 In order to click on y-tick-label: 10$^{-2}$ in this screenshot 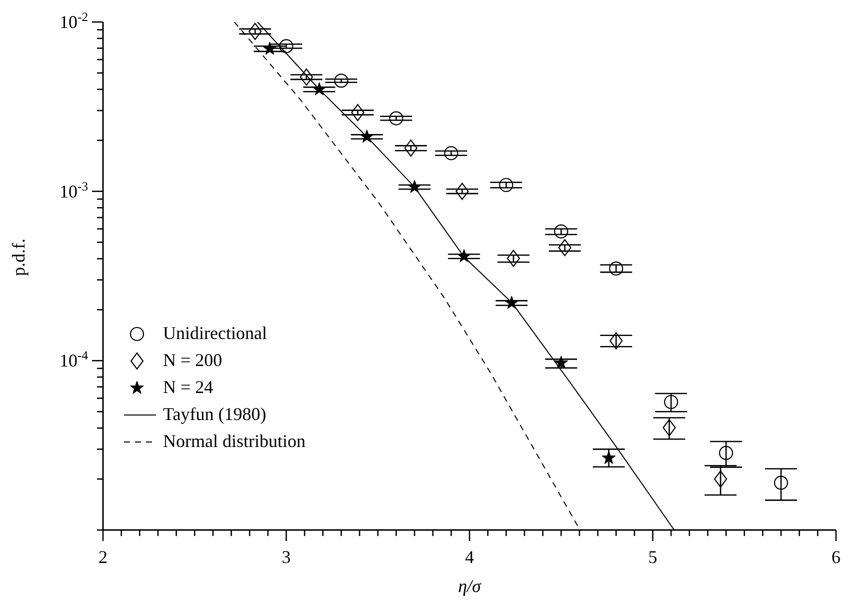, I will do `click(74, 21)`.